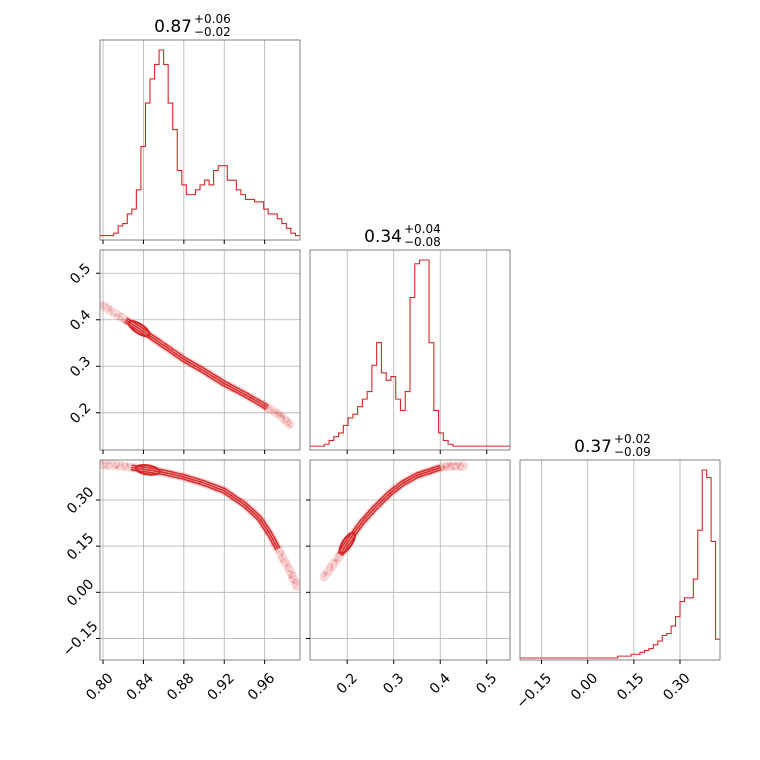  I want to click on hist-2-frame, so click(620, 560).